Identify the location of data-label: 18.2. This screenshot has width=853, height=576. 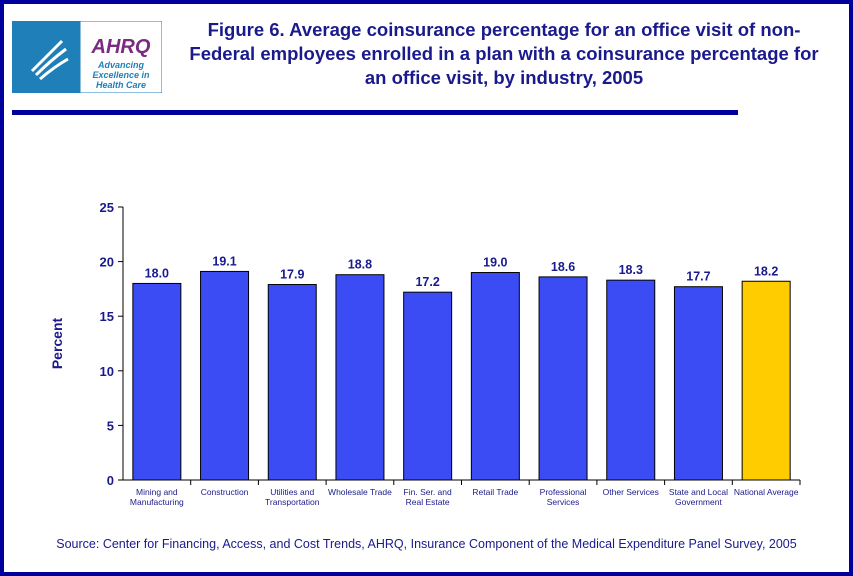
(766, 271).